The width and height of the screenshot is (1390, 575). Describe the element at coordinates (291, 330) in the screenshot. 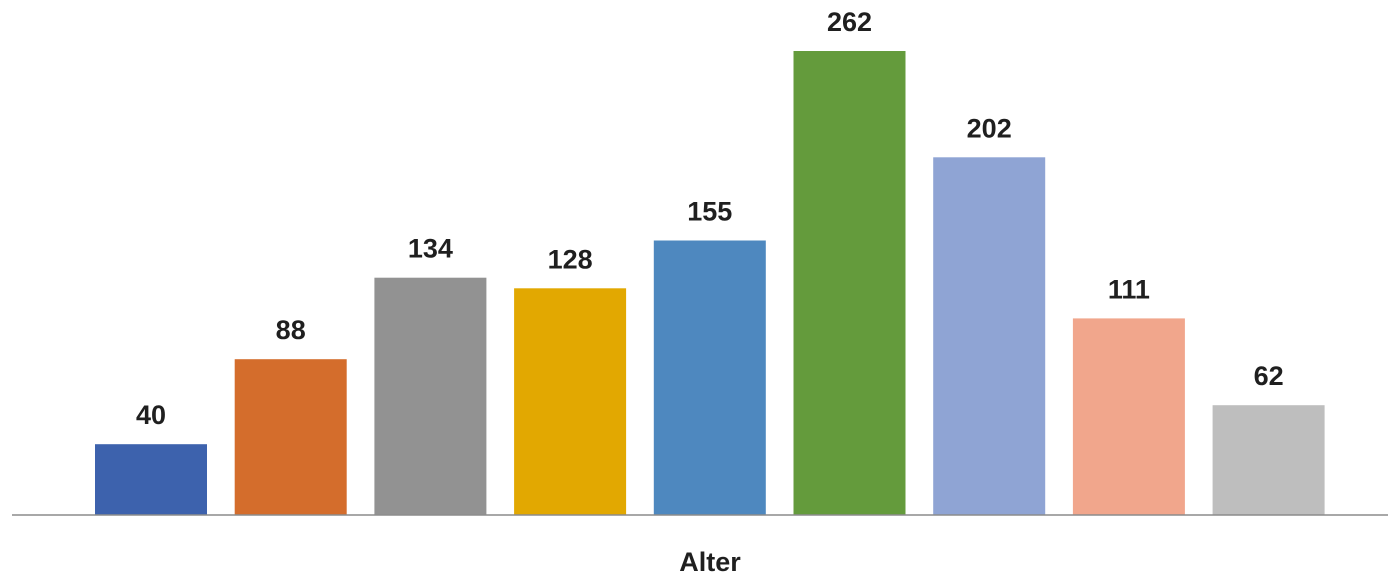

I see `data-label-2: 88` at that location.